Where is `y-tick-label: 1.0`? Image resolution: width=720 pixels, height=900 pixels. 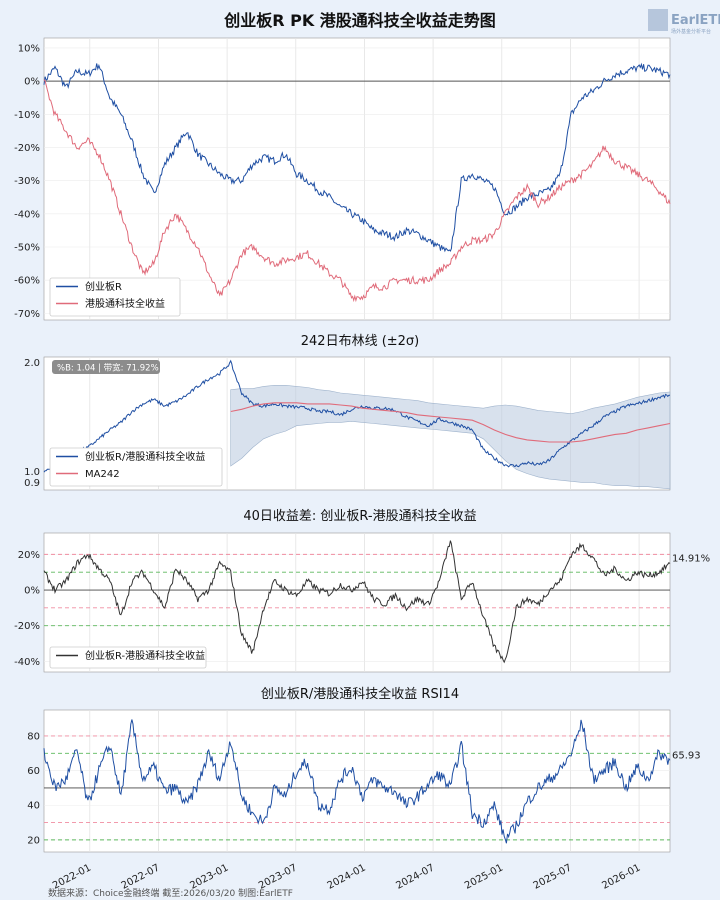
y-tick-label: 1.0 is located at coordinates (32, 472).